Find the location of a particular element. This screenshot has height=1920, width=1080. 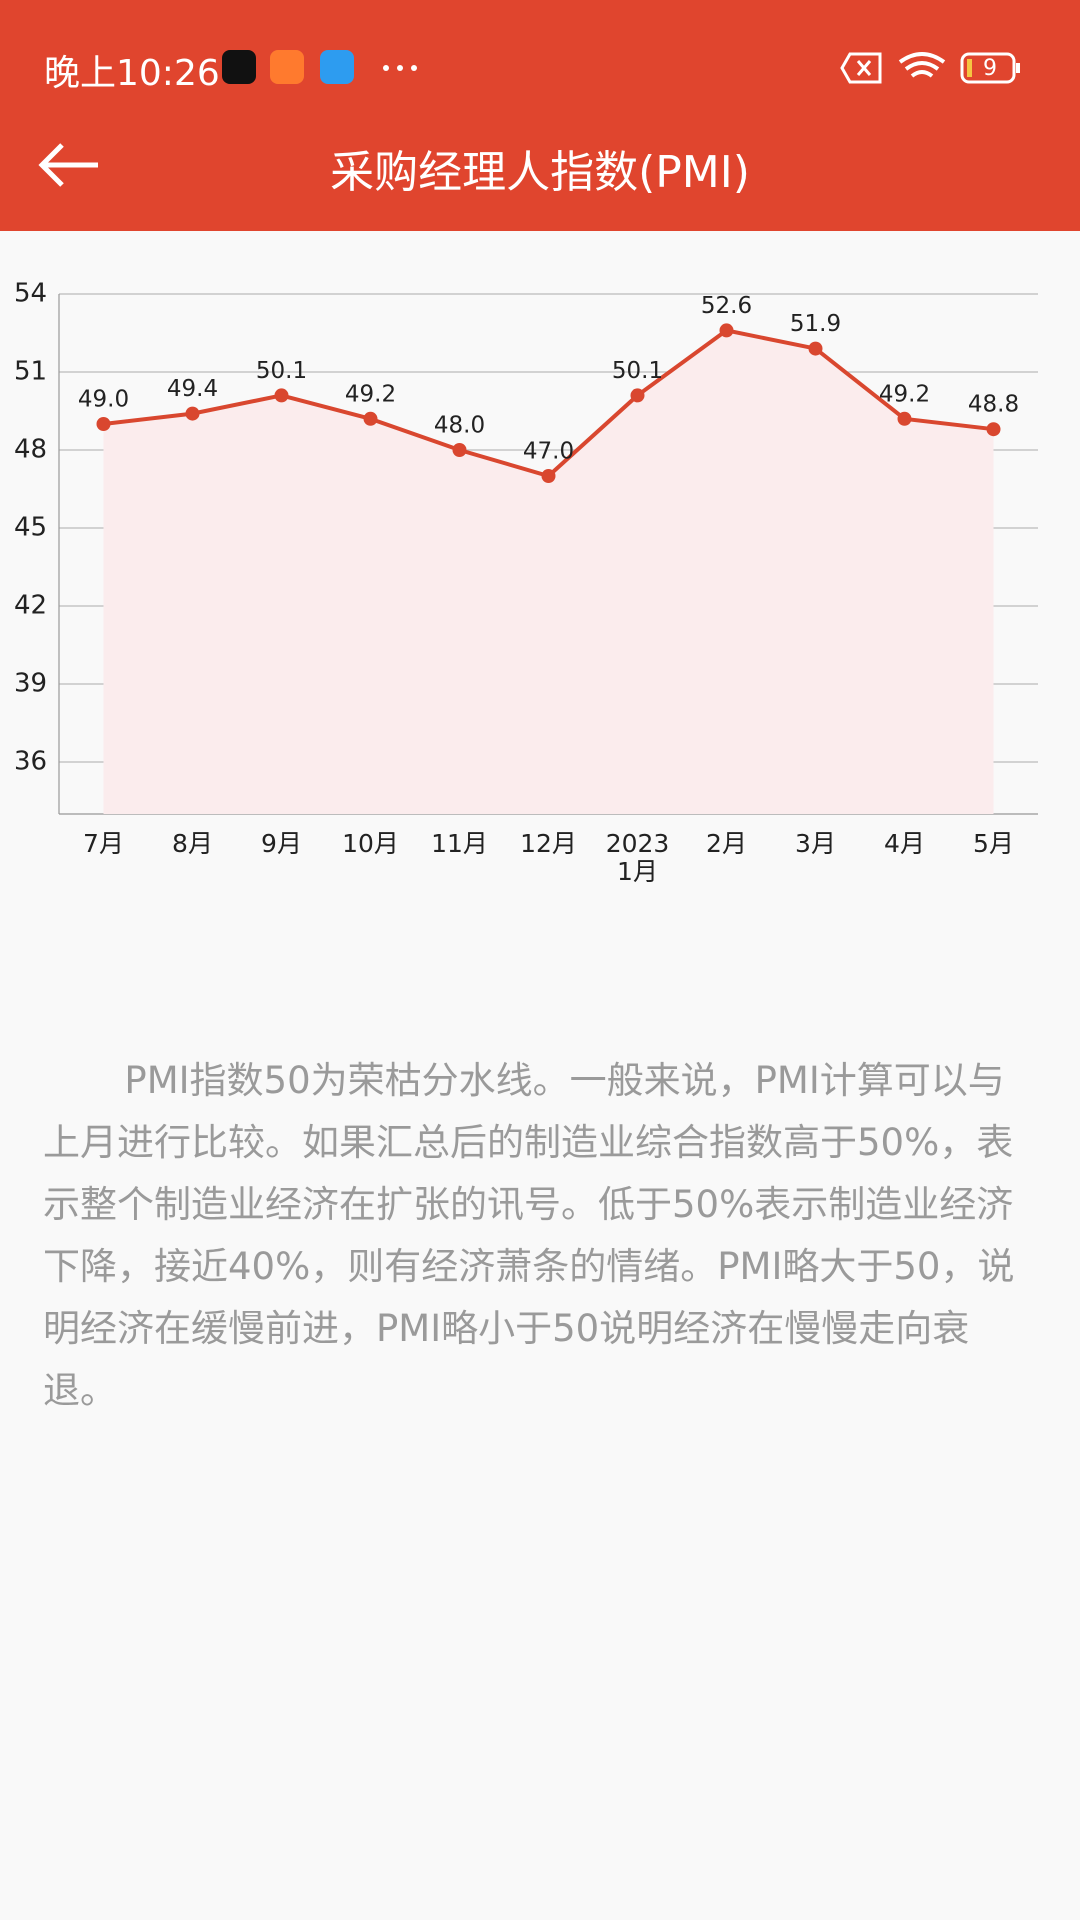

app-bar: 晚上10:26 9 采购经理人指数(PMI) is located at coordinates (540, 115).